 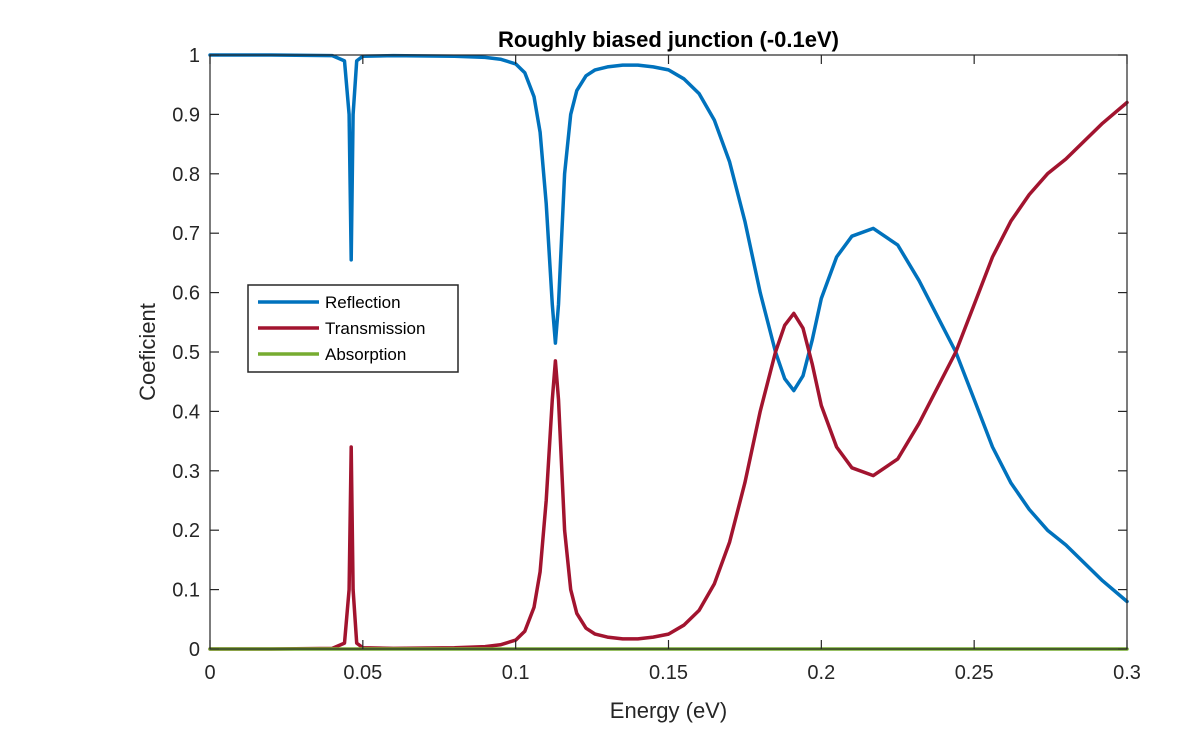 I want to click on y-tick-label: 0.5, so click(x=186, y=353).